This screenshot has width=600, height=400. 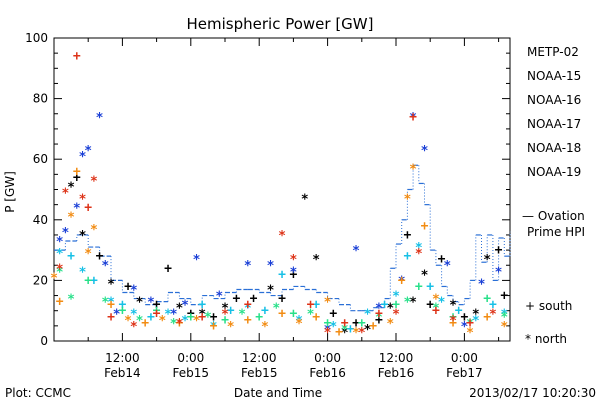 What do you see at coordinates (122, 373) in the screenshot?
I see `x-tick-label-day: Feb14` at bounding box center [122, 373].